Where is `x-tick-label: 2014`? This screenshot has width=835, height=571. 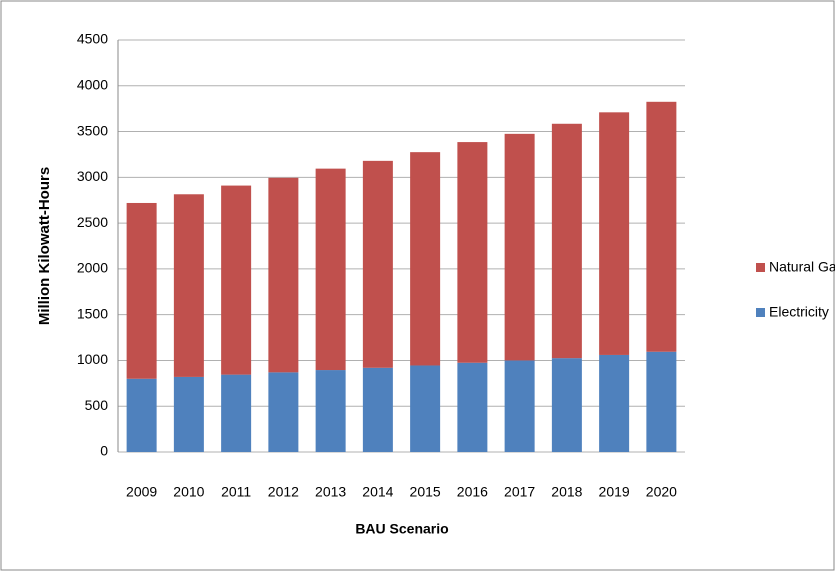 x-tick-label: 2014 is located at coordinates (377, 492).